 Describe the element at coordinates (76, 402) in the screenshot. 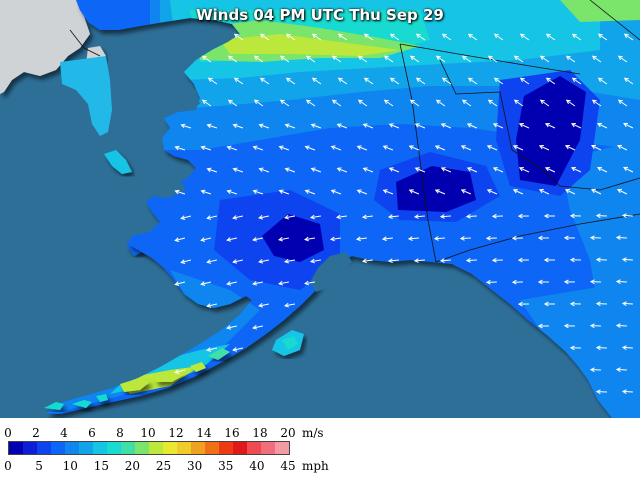

I see `aleutian-islands` at that location.